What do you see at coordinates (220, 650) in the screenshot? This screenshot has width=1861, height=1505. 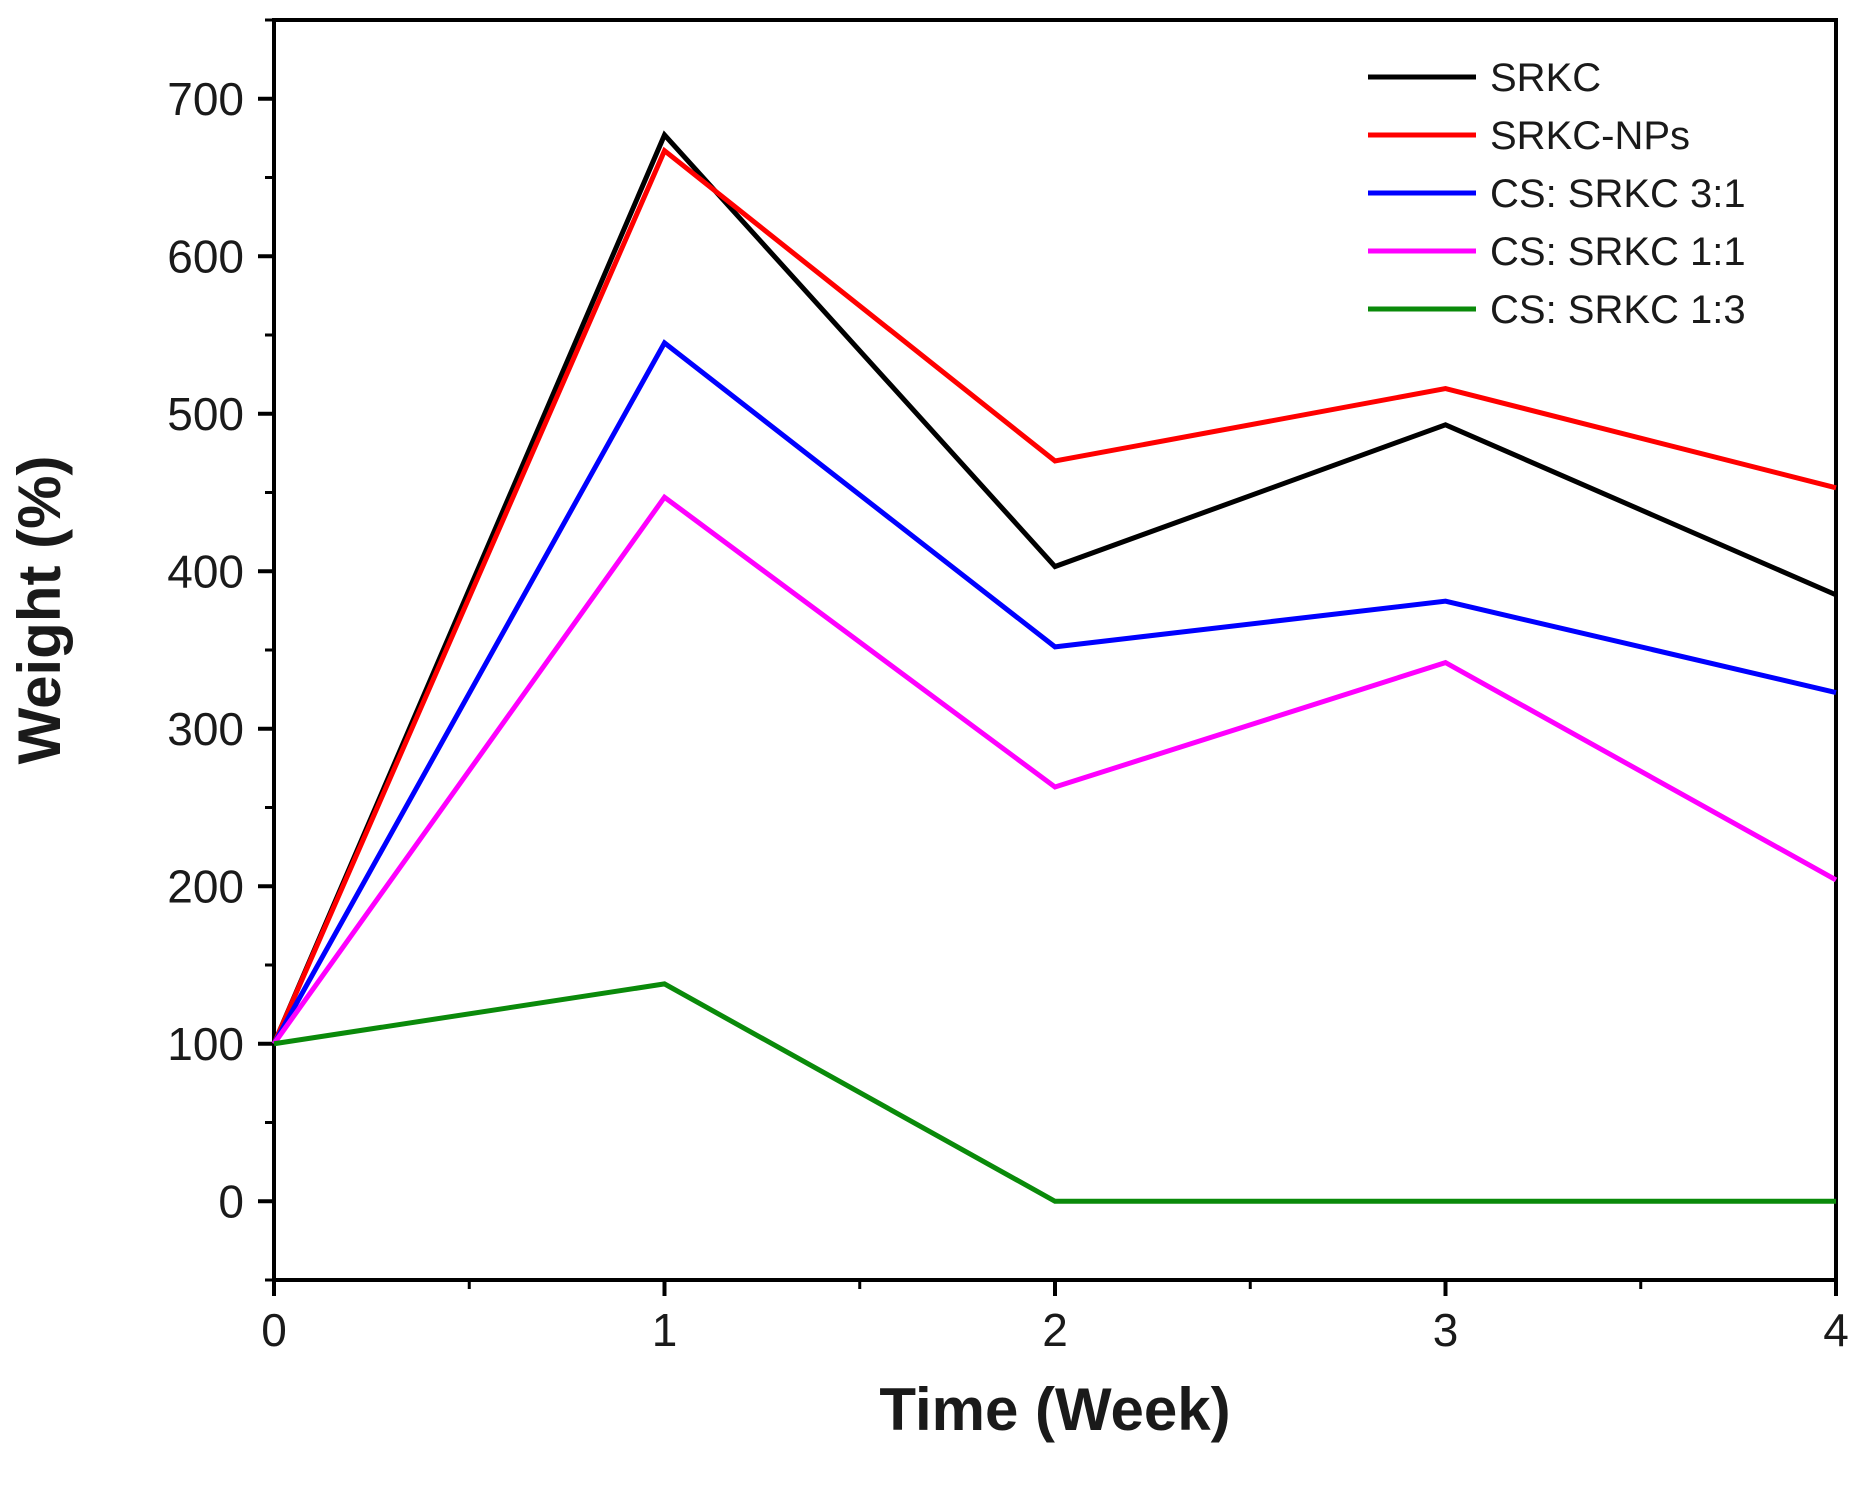 I see `y-axis-ticks: 0 100 200 300 400 500 600 700` at bounding box center [220, 650].